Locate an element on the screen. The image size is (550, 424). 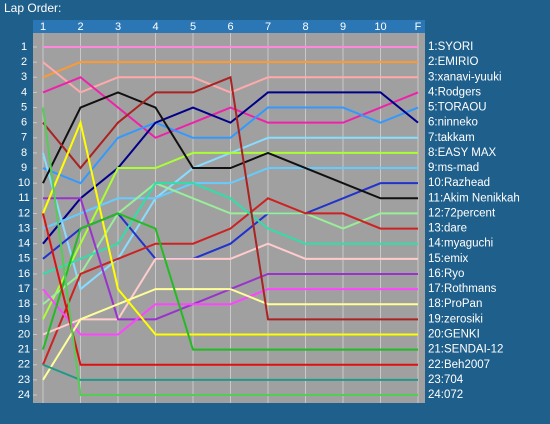
x-tick-label: 9 is located at coordinates (343, 27).